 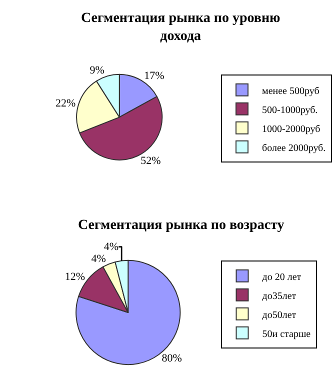 What do you see at coordinates (294, 148) in the screenshot?
I see `legend-label: более 2000руб.` at bounding box center [294, 148].